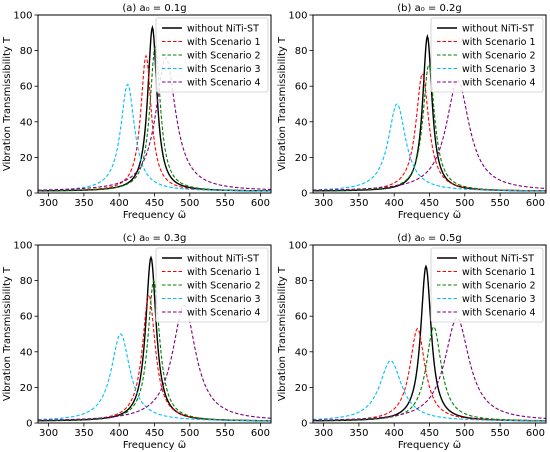  Describe the element at coordinates (429, 8) in the screenshot. I see `panel-title: (b) a₀ = 0.2g` at that location.